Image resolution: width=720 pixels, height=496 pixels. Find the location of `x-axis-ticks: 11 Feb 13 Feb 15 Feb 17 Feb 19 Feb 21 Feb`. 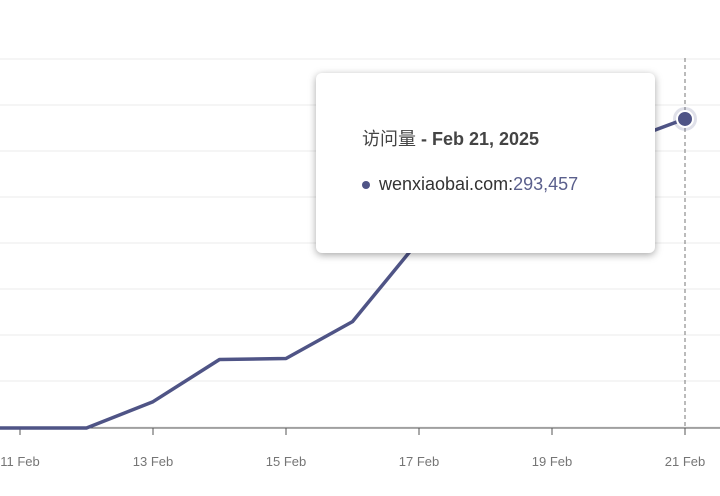

x-axis-ticks: 11 Feb 13 Feb 15 Feb 17 Feb 19 Feb 21 Feb is located at coordinates (352, 448).